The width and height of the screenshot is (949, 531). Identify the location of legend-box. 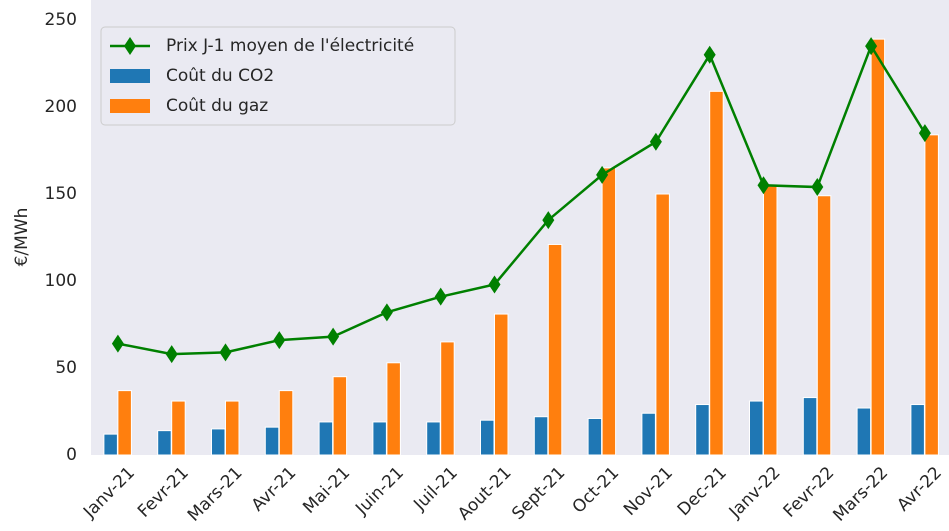
(278, 76).